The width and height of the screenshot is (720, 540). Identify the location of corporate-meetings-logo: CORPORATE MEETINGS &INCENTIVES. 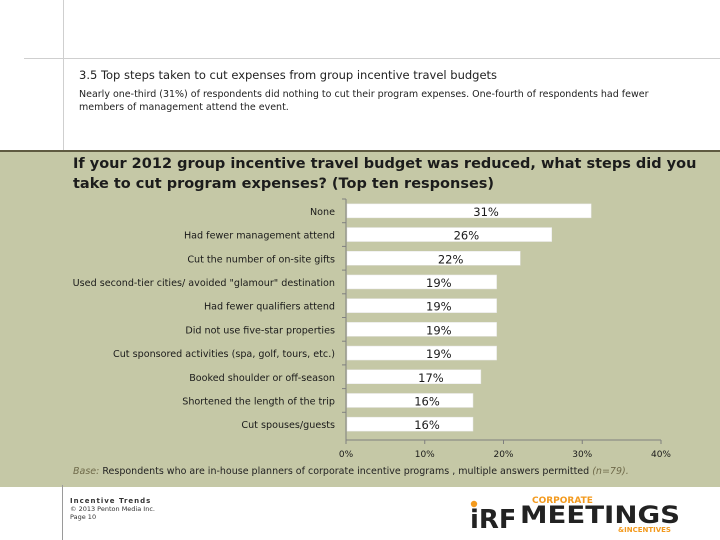
(600, 515).